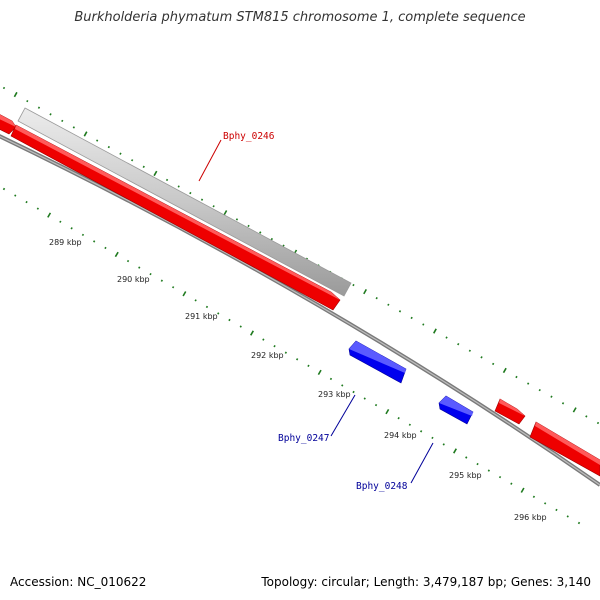 This screenshot has width=600, height=600. I want to click on gene-label-bphy-0248: Bphy_0248, so click(382, 486).